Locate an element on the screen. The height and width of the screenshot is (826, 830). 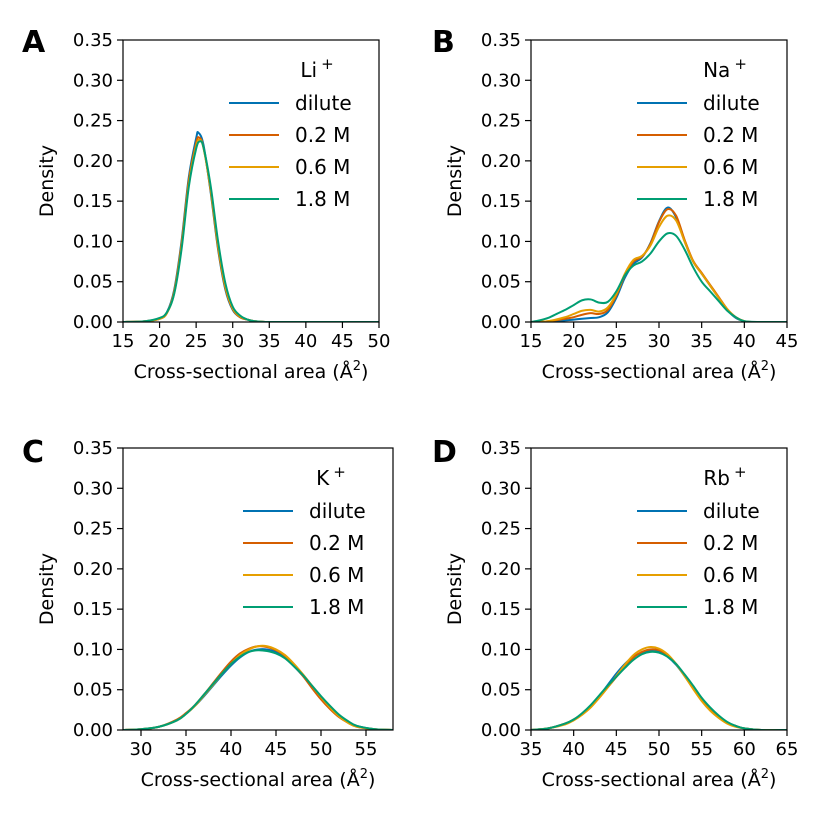
series-lines is located at coordinates (258, 687).